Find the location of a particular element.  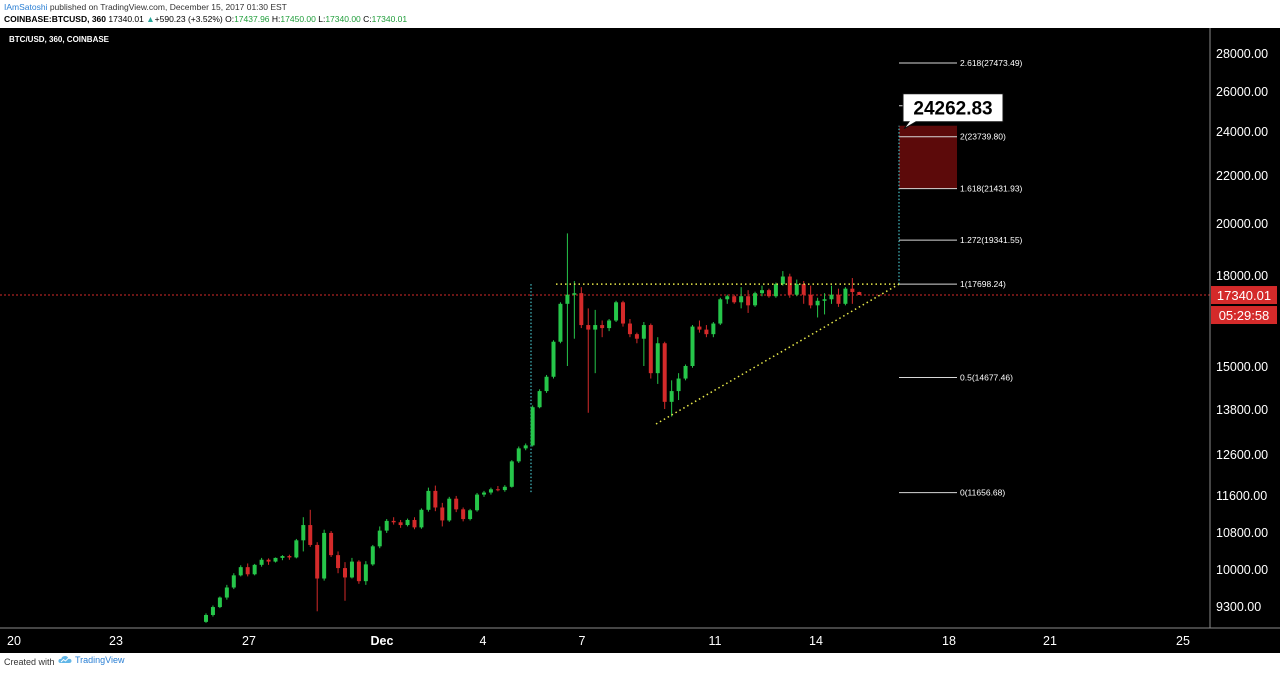

high-label: H: is located at coordinates (276, 19).